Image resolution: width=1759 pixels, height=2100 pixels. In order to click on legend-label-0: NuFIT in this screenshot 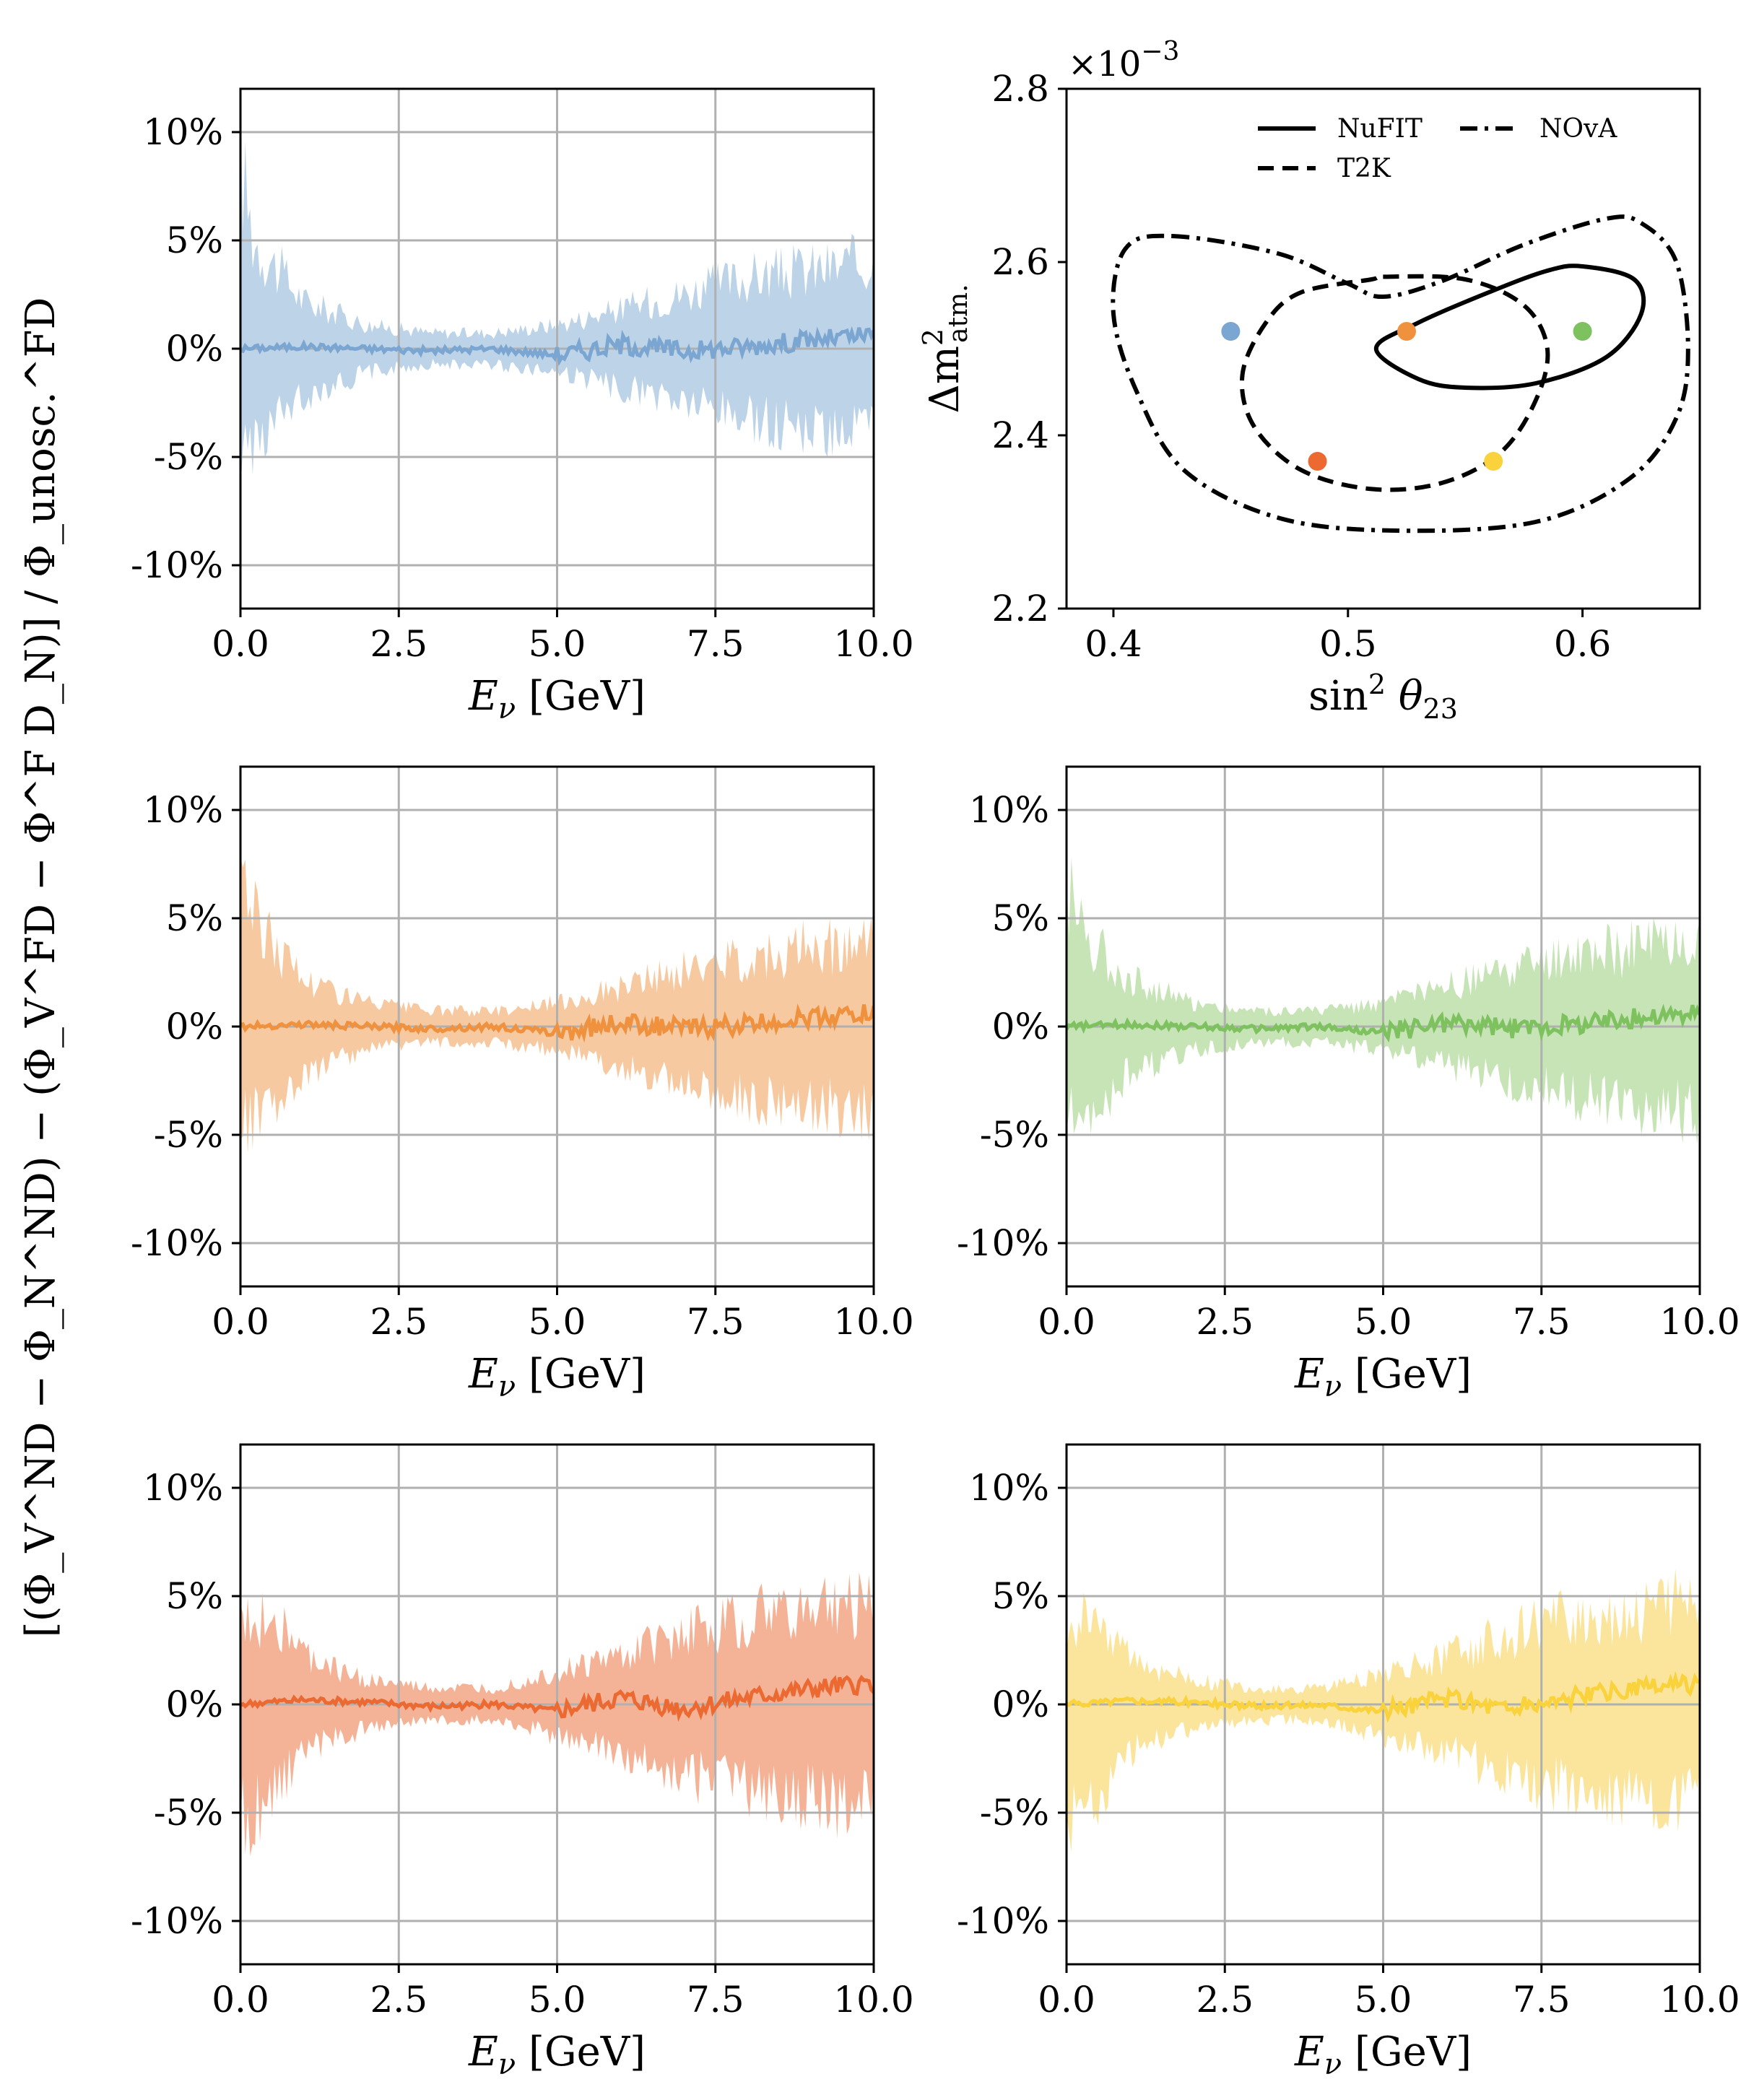, I will do `click(1380, 129)`.